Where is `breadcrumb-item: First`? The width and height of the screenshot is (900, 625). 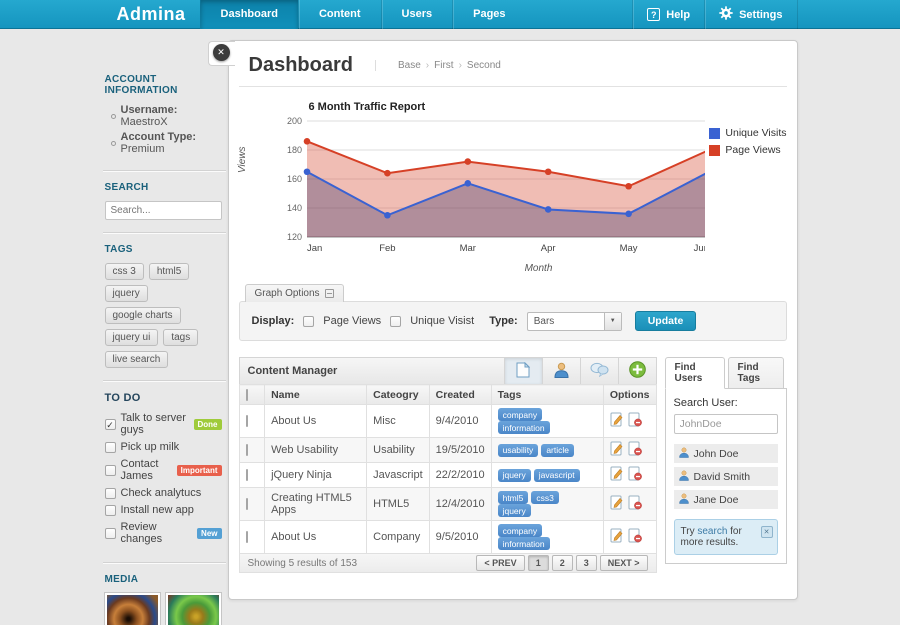
breadcrumb-item: First is located at coordinates (444, 65).